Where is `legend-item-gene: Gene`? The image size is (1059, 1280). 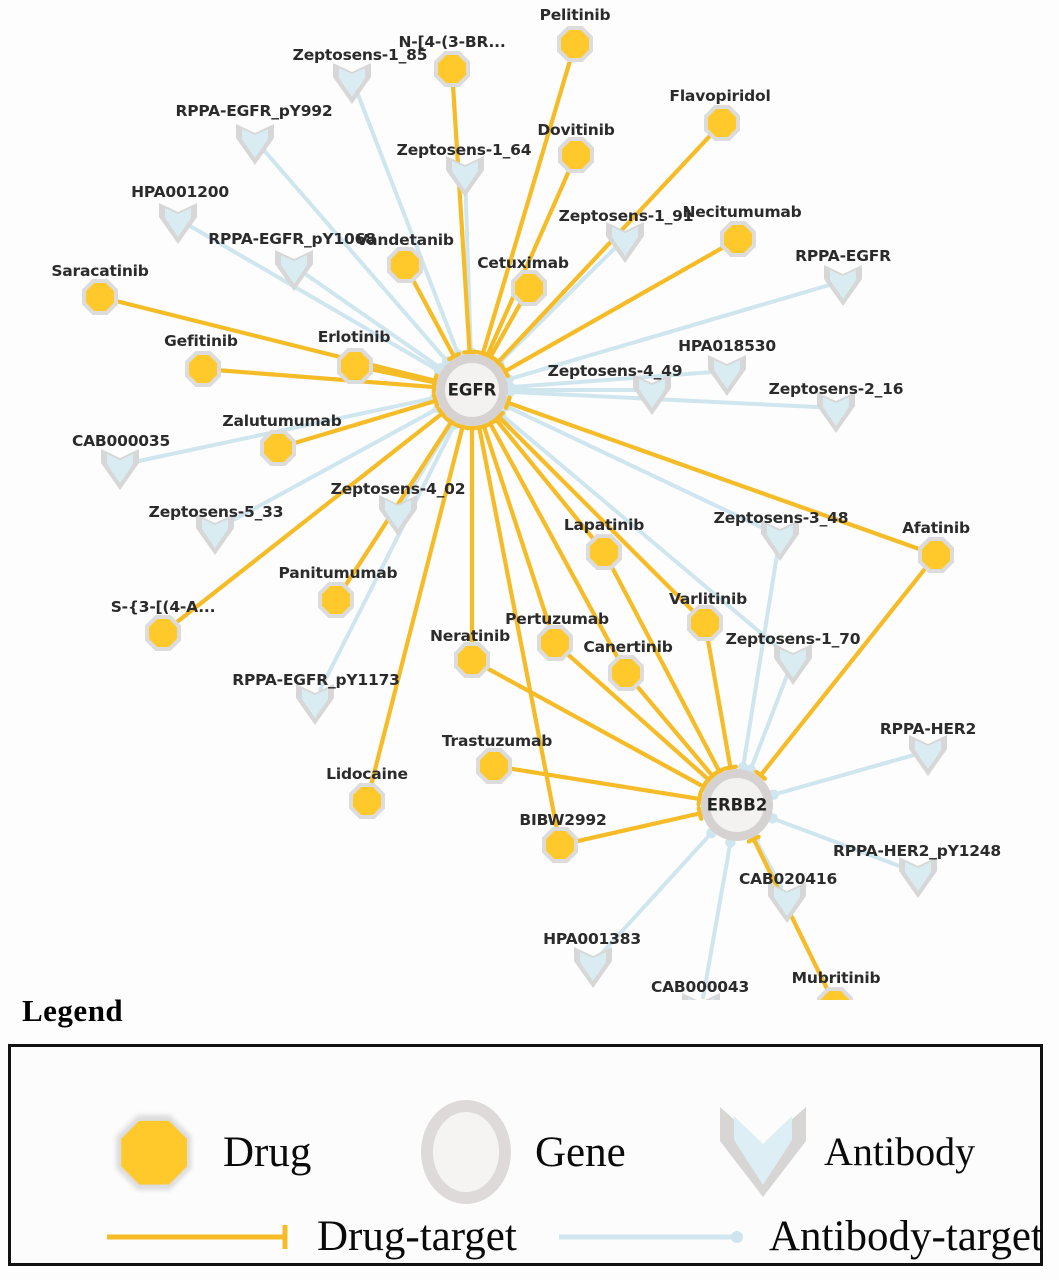 legend-item-gene: Gene is located at coordinates (518, 1152).